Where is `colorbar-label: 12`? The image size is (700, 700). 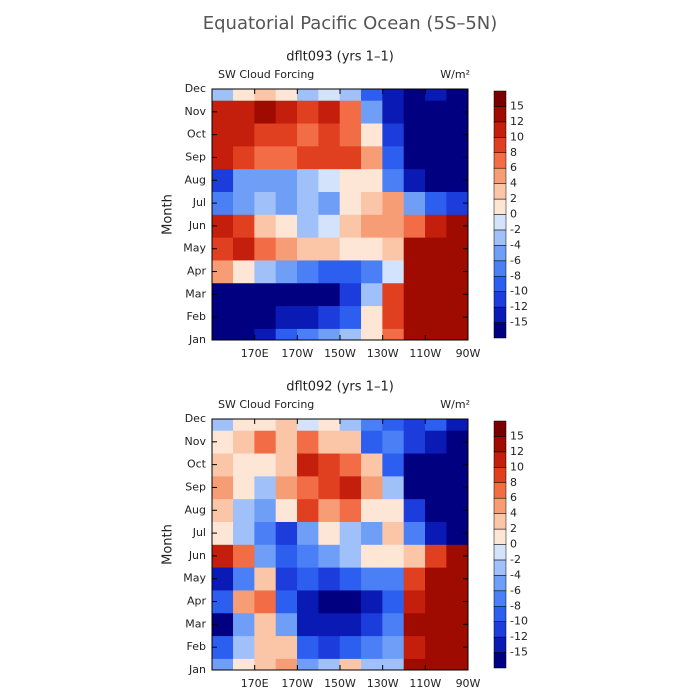 colorbar-label: 12 is located at coordinates (517, 451).